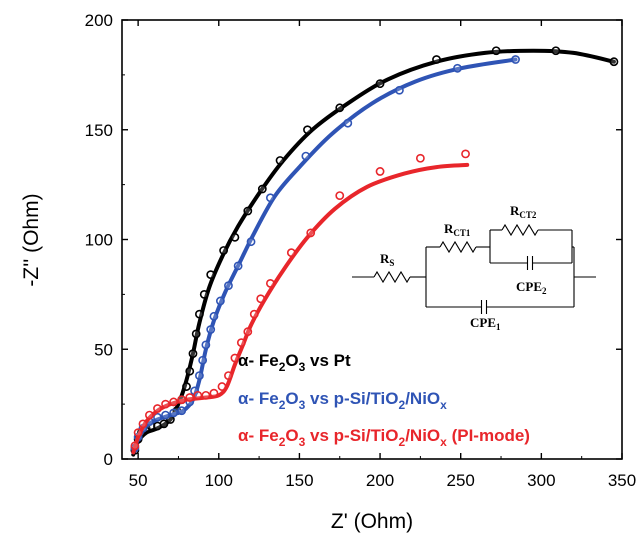 The image size is (638, 546). I want to click on legend-text-part: /NiO, so click(422, 398).